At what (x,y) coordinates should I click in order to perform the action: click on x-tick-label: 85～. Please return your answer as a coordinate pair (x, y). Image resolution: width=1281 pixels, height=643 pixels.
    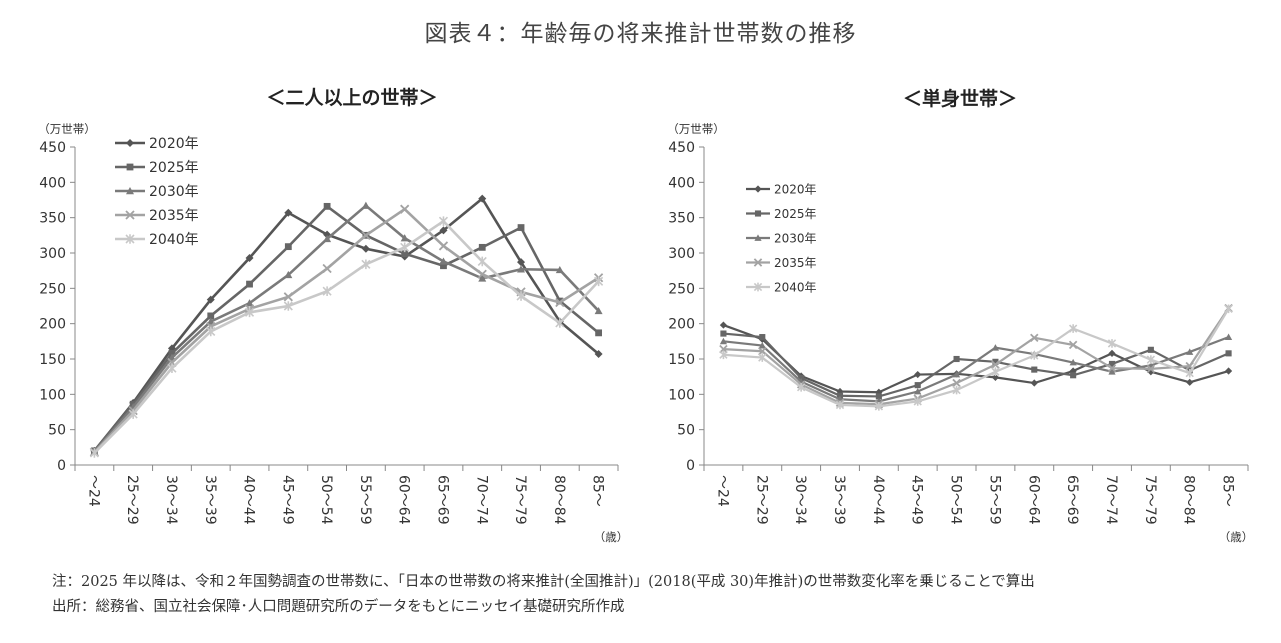
    Looking at the image, I should click on (598, 491).